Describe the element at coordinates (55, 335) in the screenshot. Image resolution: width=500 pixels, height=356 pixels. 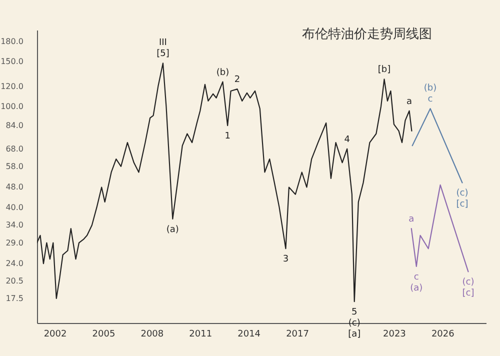
I see `x-tick-label: 2002` at that location.